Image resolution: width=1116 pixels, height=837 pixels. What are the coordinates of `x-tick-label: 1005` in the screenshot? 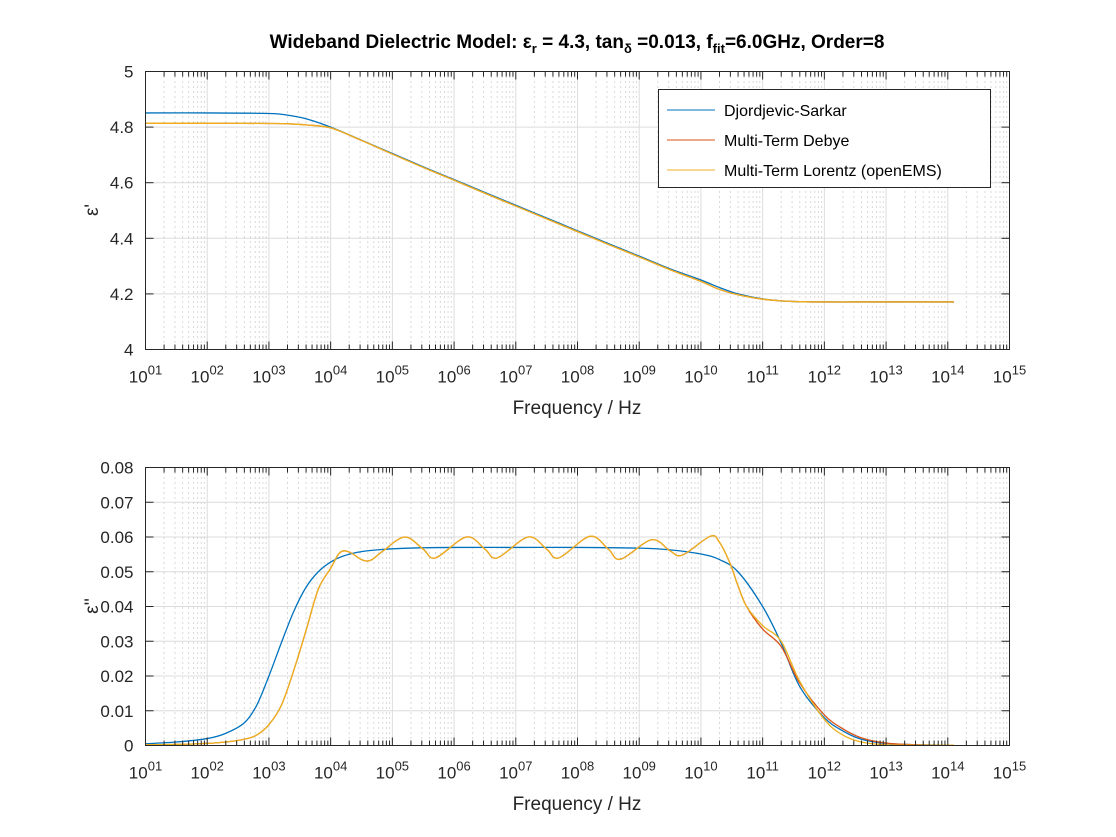 It's located at (392, 375).